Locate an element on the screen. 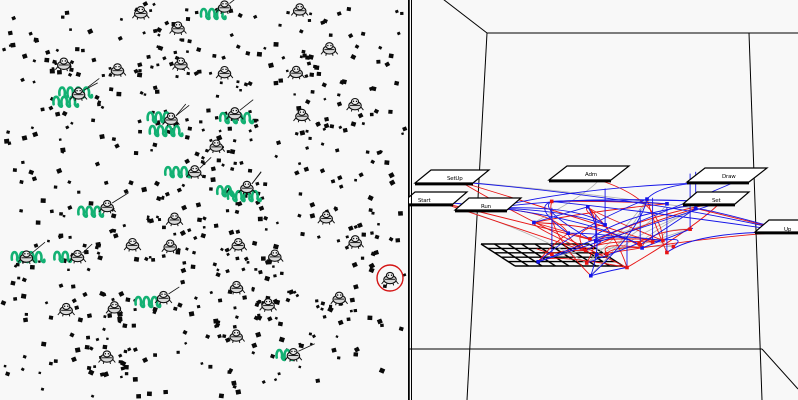 This screenshot has height=400, width=798. node-label-draw: Draw is located at coordinates (729, 177).